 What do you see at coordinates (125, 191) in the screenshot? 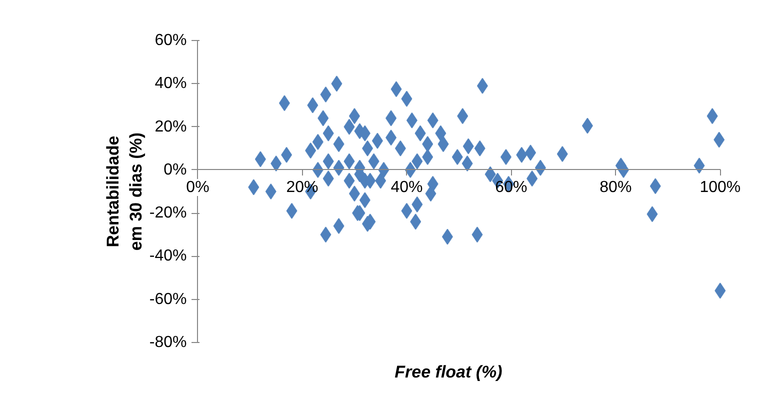
I see `y-axis-title: Rentabilidade em 30 dias (%)` at bounding box center [125, 191].